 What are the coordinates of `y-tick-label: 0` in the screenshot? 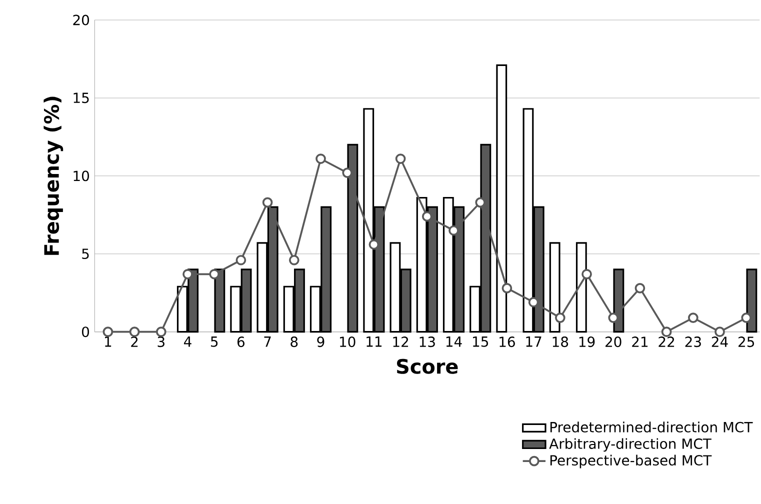 It's located at (86, 332).